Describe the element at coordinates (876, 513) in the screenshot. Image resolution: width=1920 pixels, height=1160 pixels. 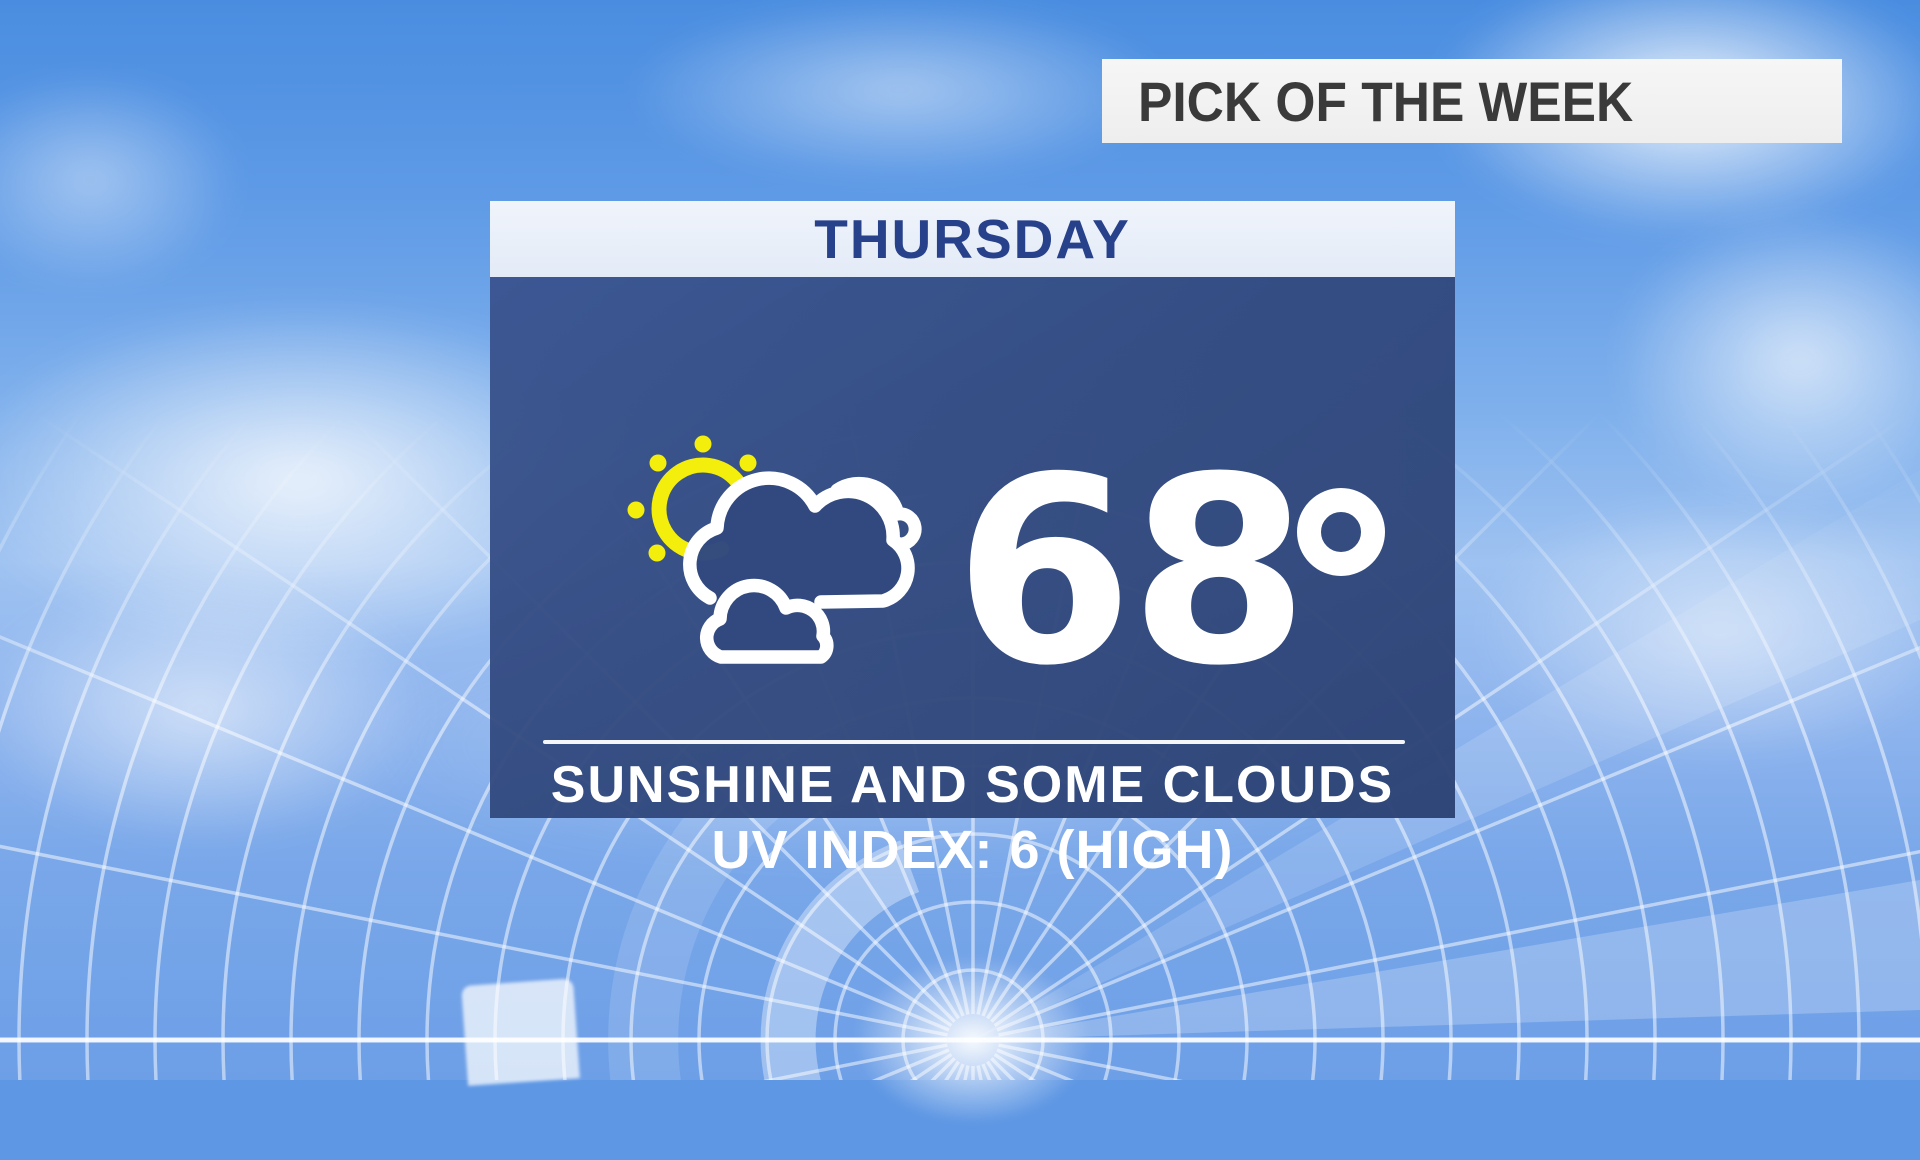
I see `back-cloud-outline` at that location.